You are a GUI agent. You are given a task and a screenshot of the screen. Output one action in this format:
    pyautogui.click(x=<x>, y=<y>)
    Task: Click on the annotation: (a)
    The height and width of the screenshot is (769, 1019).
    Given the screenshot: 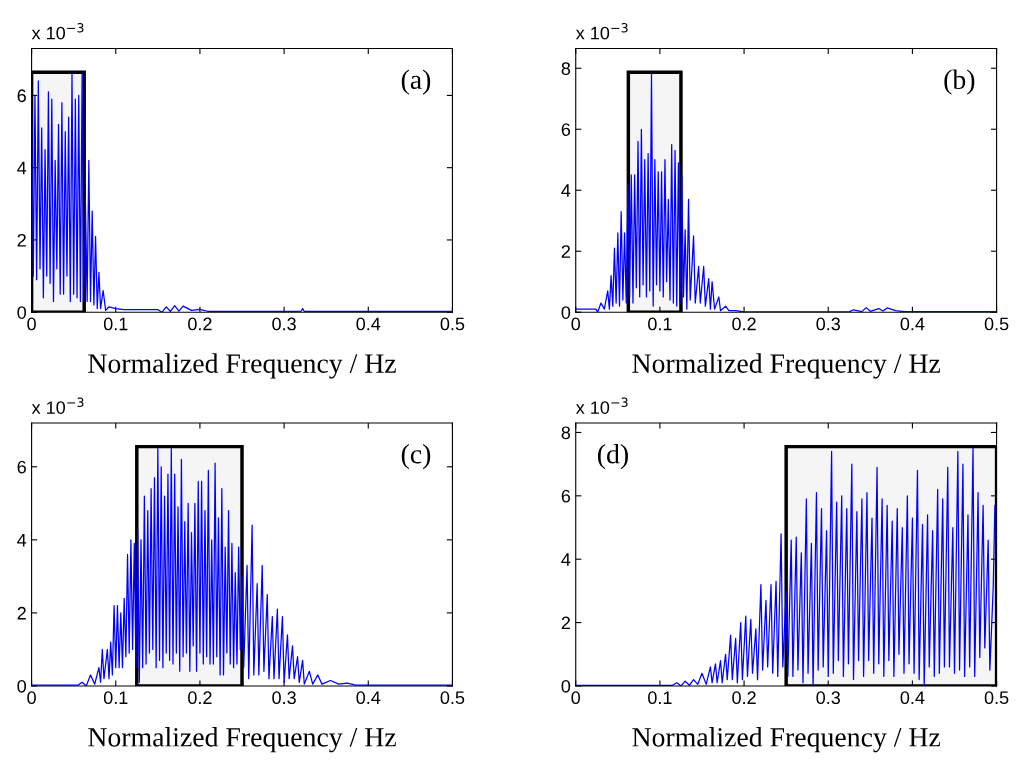 What is the action you would take?
    pyautogui.click(x=416, y=82)
    